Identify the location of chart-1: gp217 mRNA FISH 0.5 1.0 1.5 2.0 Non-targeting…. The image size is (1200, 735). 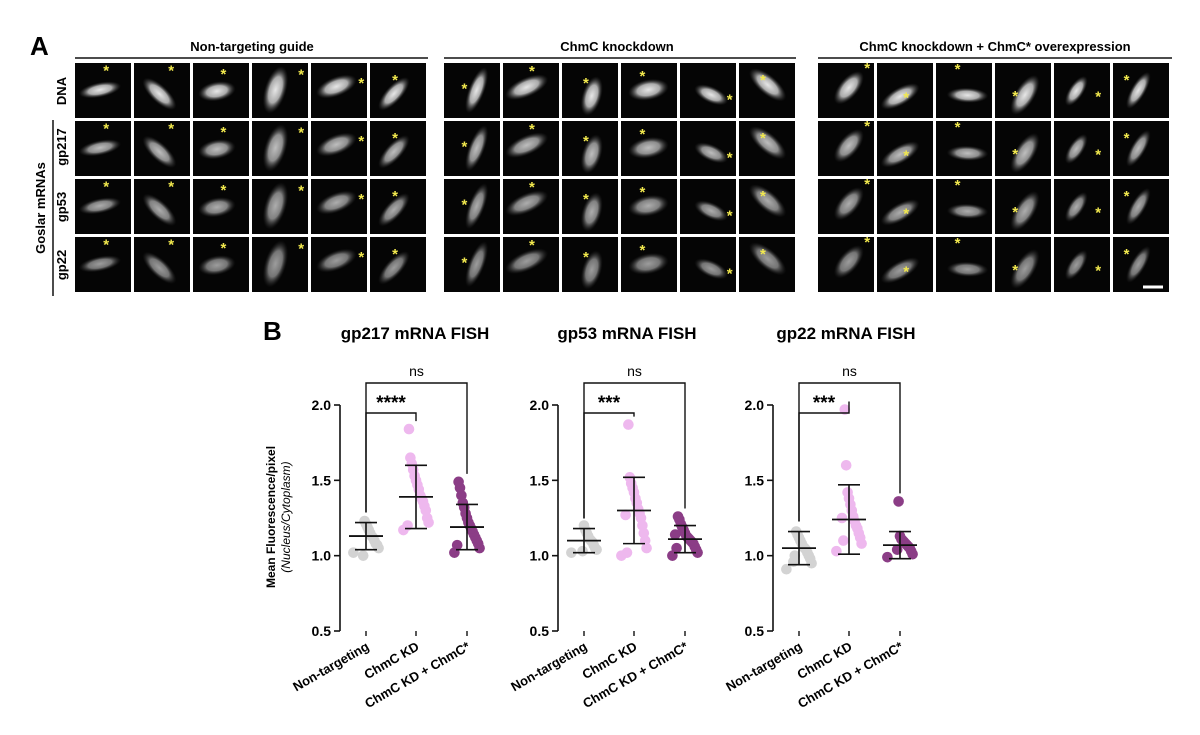
(389, 517).